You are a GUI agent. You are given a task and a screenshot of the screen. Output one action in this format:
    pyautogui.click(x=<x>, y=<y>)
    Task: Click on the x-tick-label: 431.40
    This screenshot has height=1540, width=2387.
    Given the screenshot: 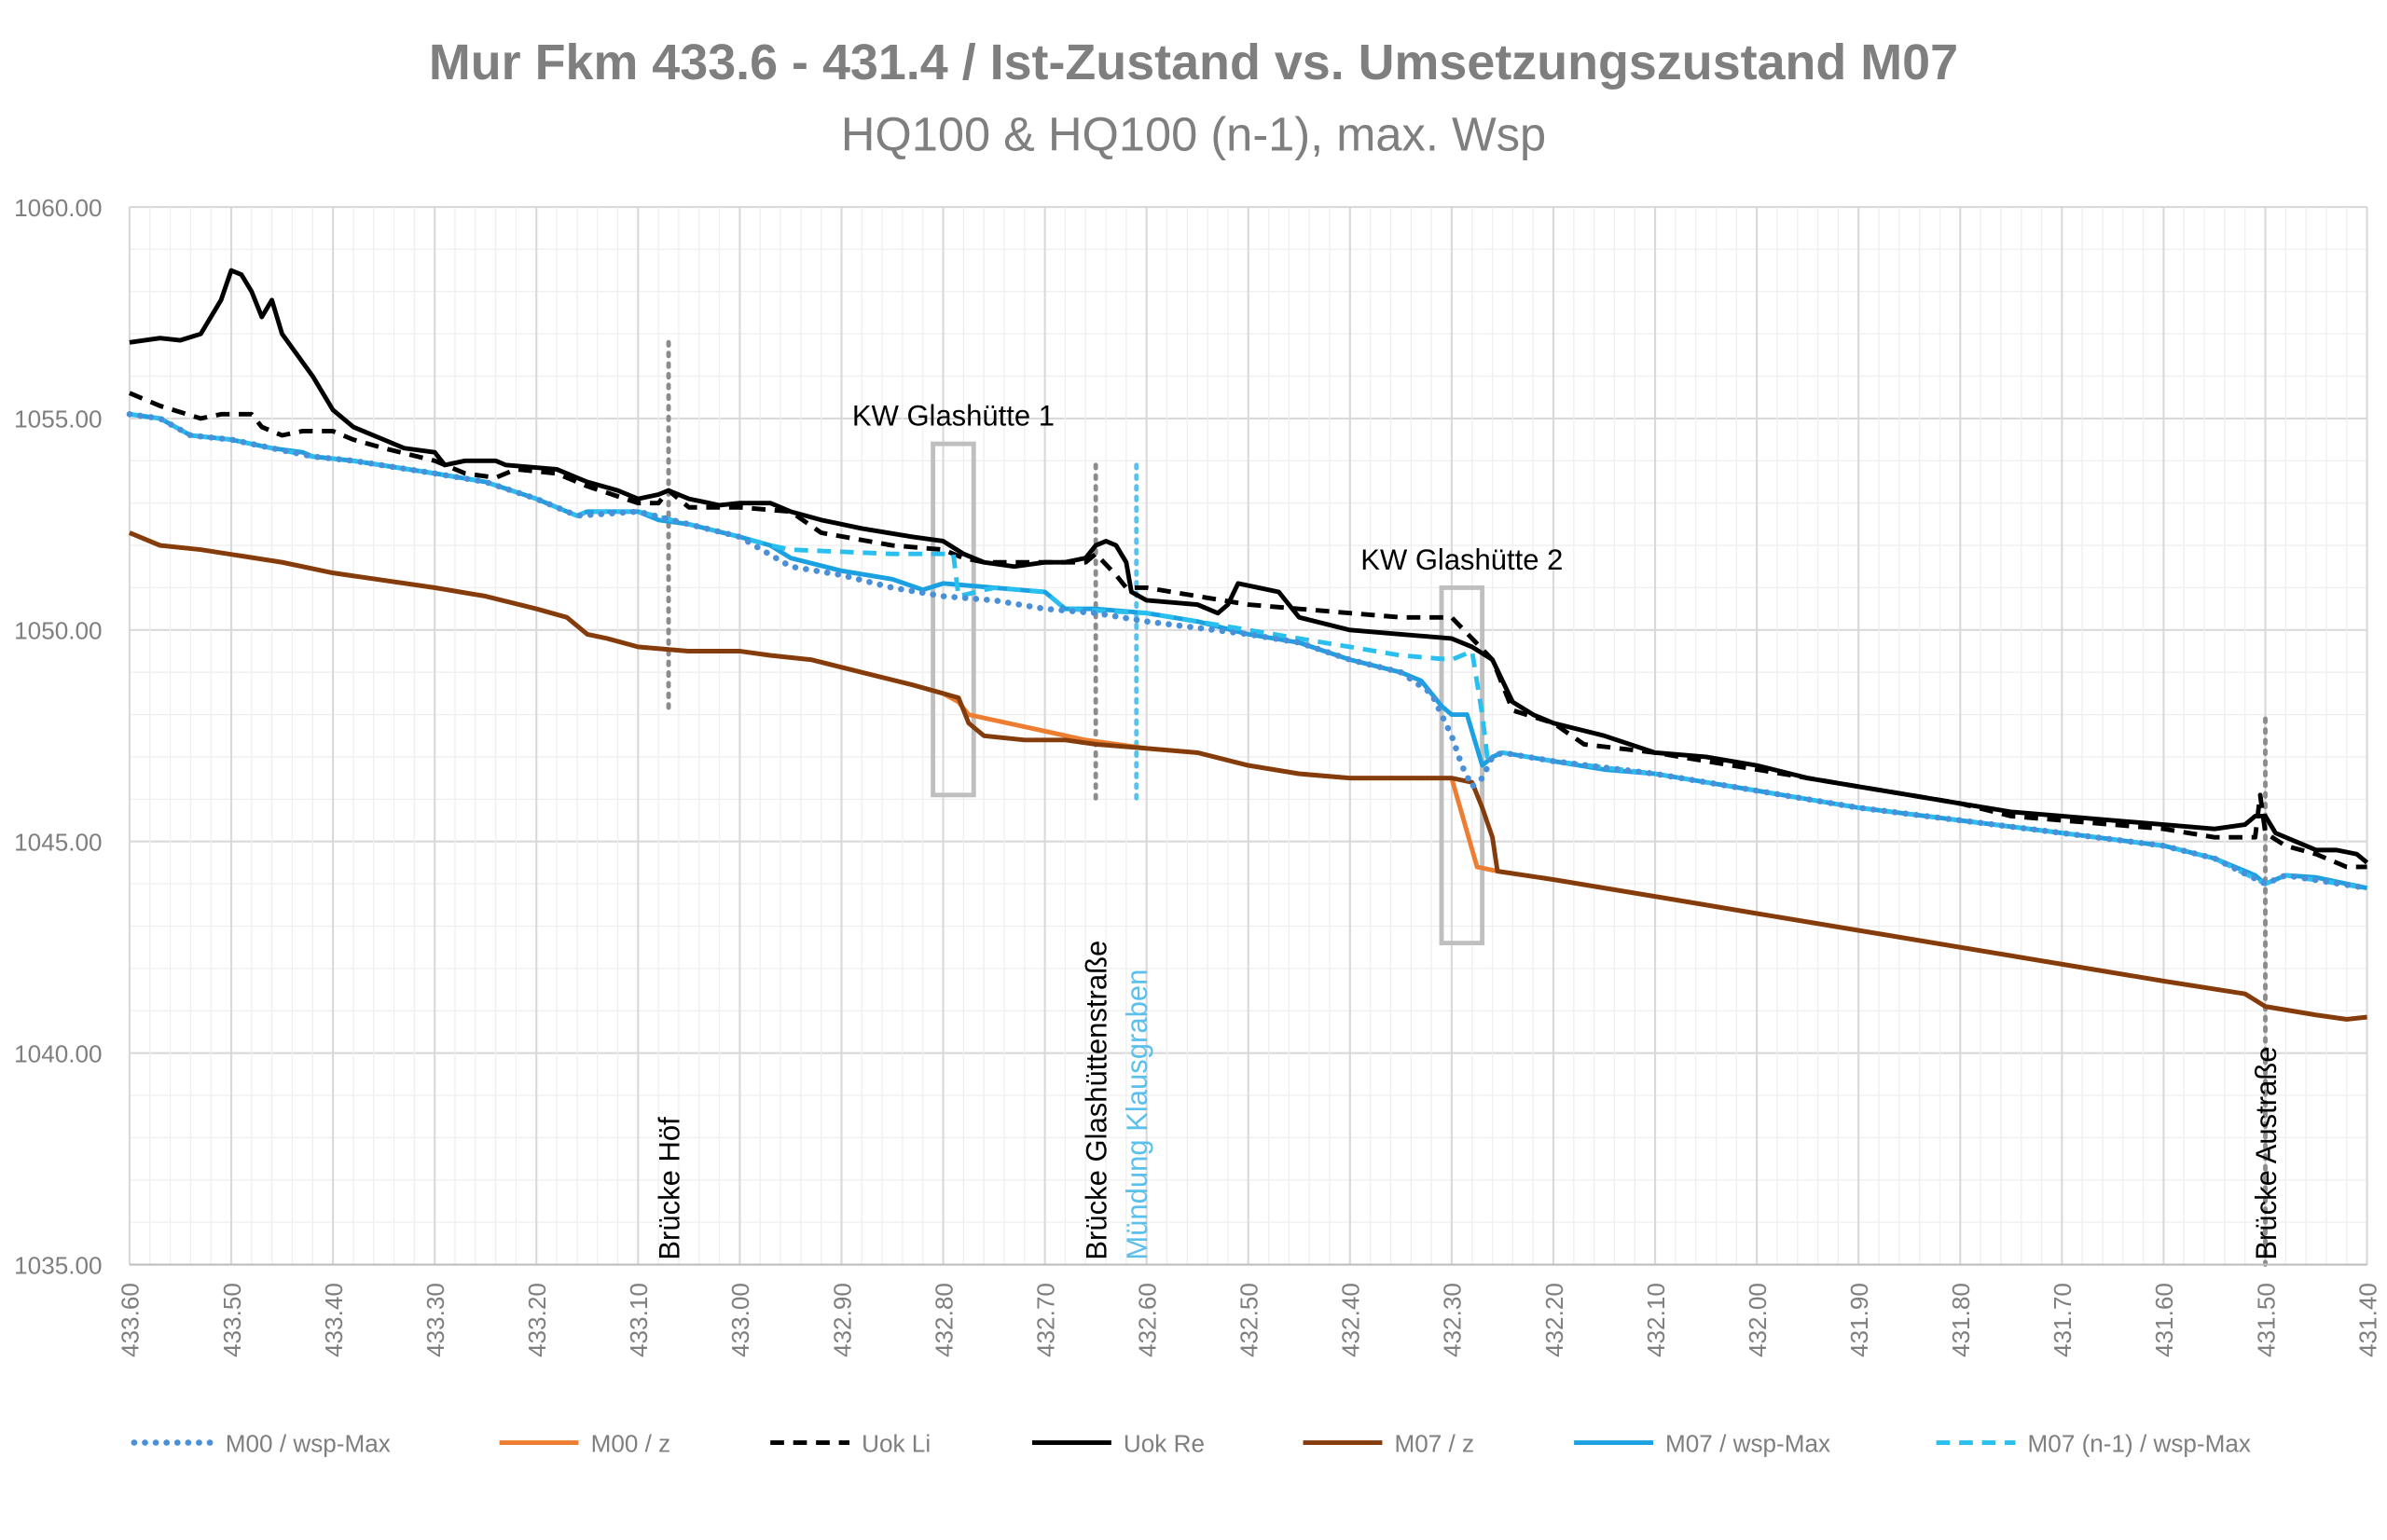 What is the action you would take?
    pyautogui.click(x=2367, y=1320)
    